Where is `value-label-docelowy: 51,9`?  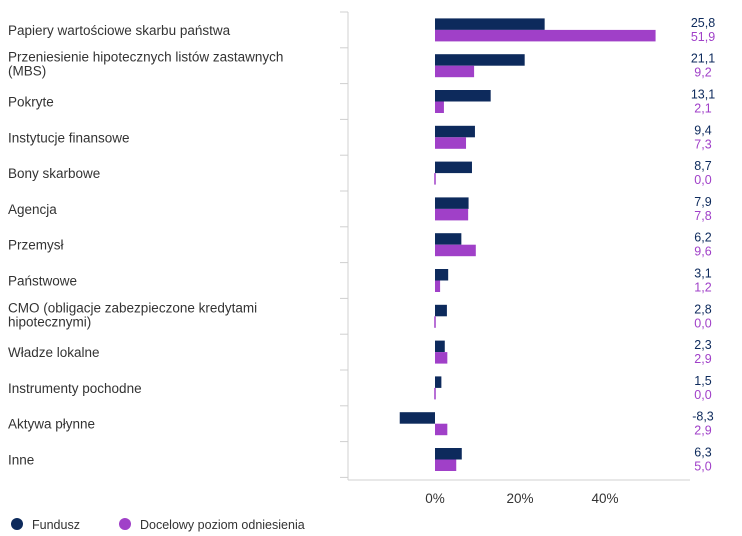
value-label-docelowy: 51,9 is located at coordinates (703, 37).